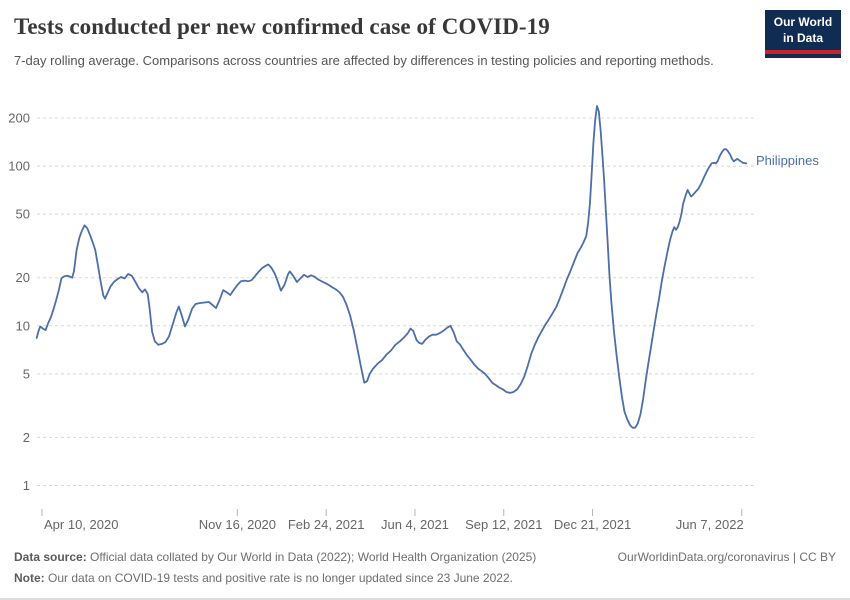 The image size is (850, 600). What do you see at coordinates (415, 524) in the screenshot?
I see `x-axis-label: Jun 4, 2021` at bounding box center [415, 524].